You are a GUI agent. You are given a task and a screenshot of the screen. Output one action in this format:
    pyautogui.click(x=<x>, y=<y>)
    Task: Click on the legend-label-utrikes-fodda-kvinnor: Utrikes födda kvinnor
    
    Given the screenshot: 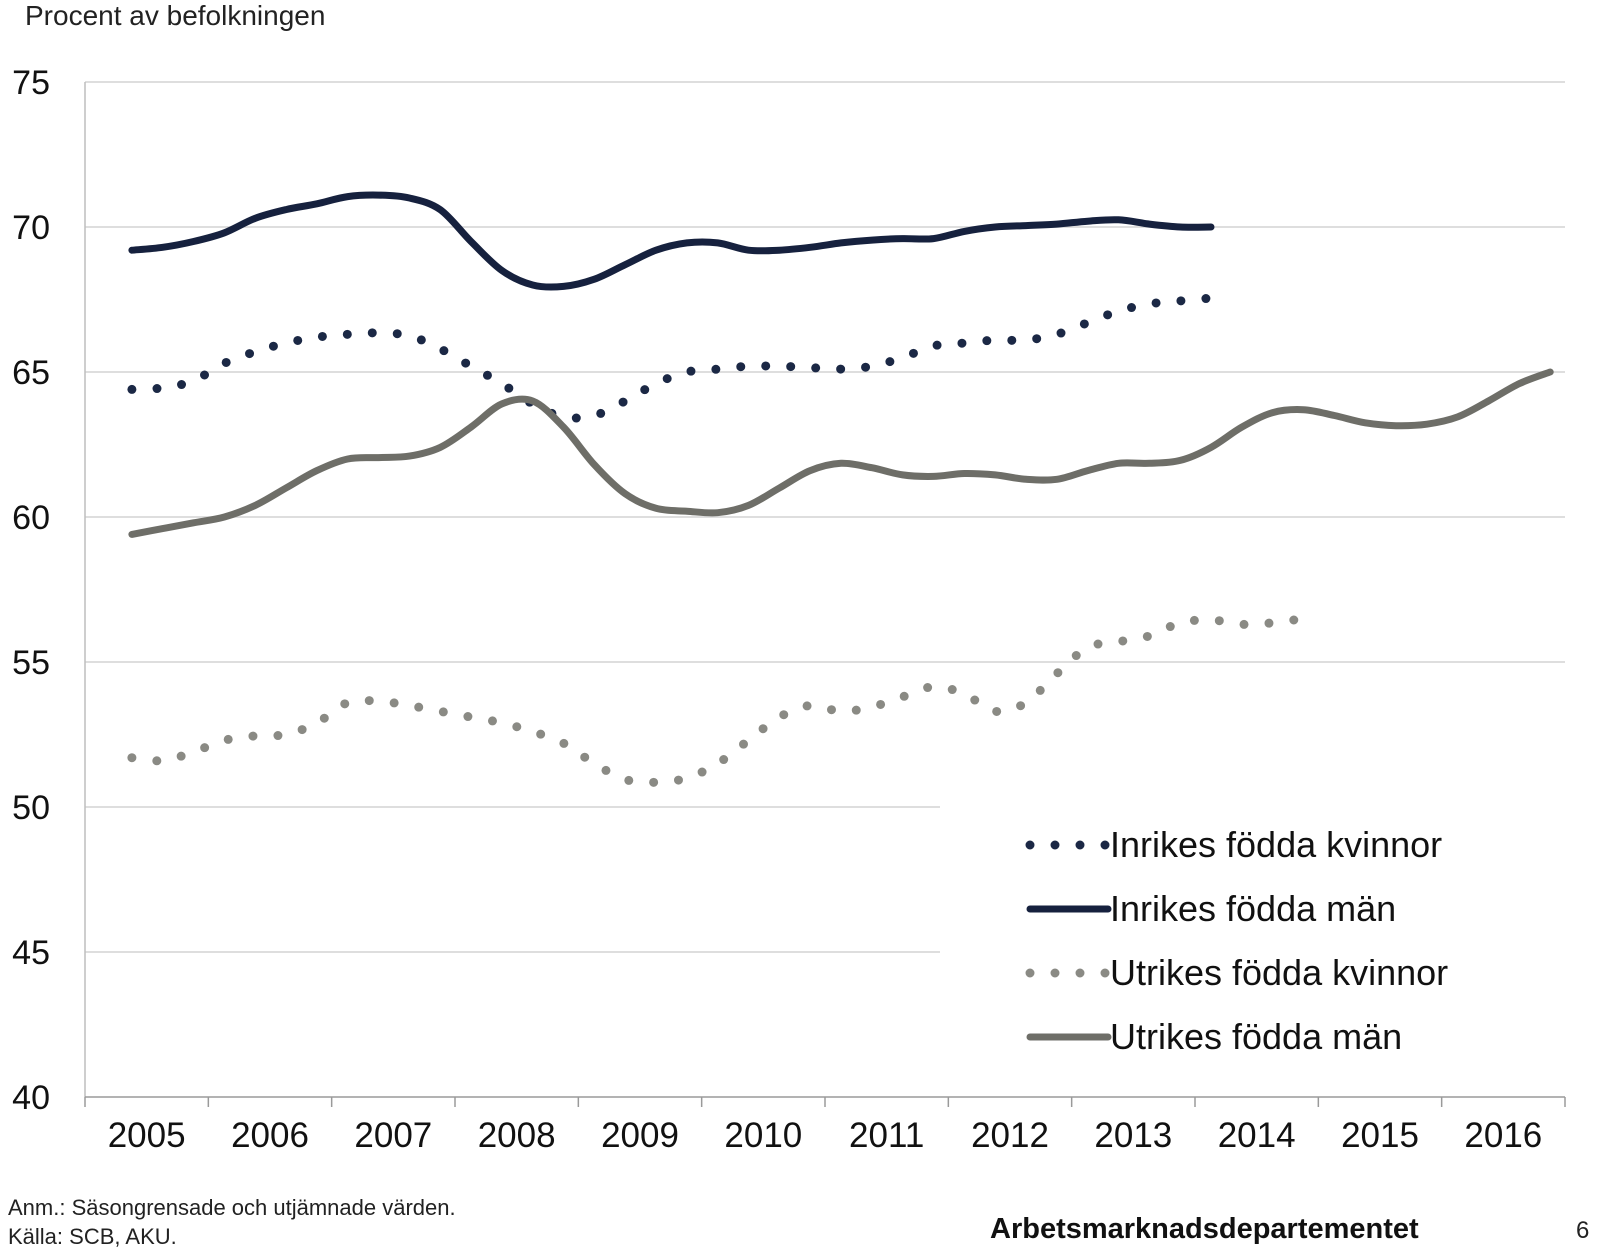 What is the action you would take?
    pyautogui.click(x=1279, y=972)
    